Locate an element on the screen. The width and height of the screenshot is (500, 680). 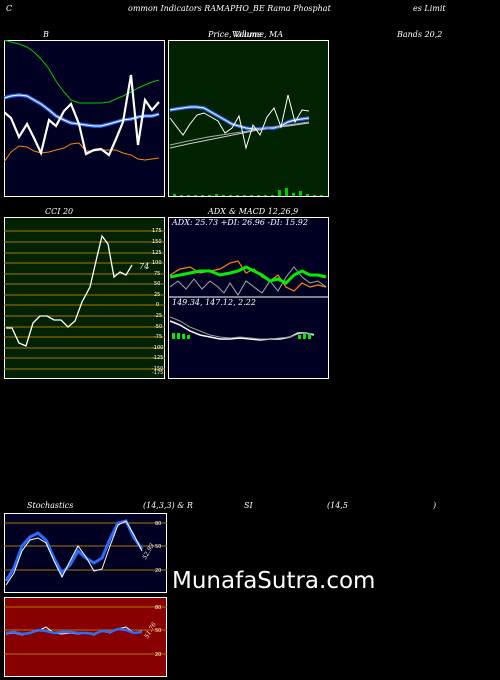
svg-text: -100 is located at coordinates (157, 348).